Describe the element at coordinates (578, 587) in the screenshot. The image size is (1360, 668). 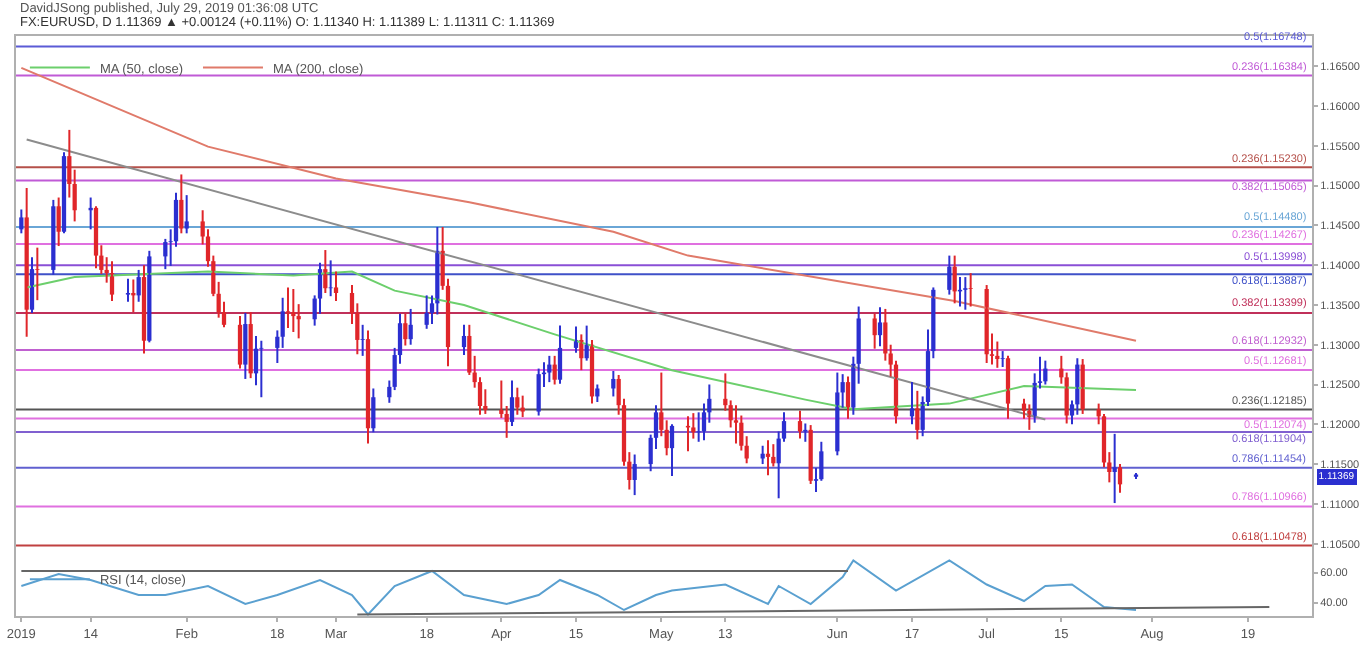
I see `line-series` at that location.